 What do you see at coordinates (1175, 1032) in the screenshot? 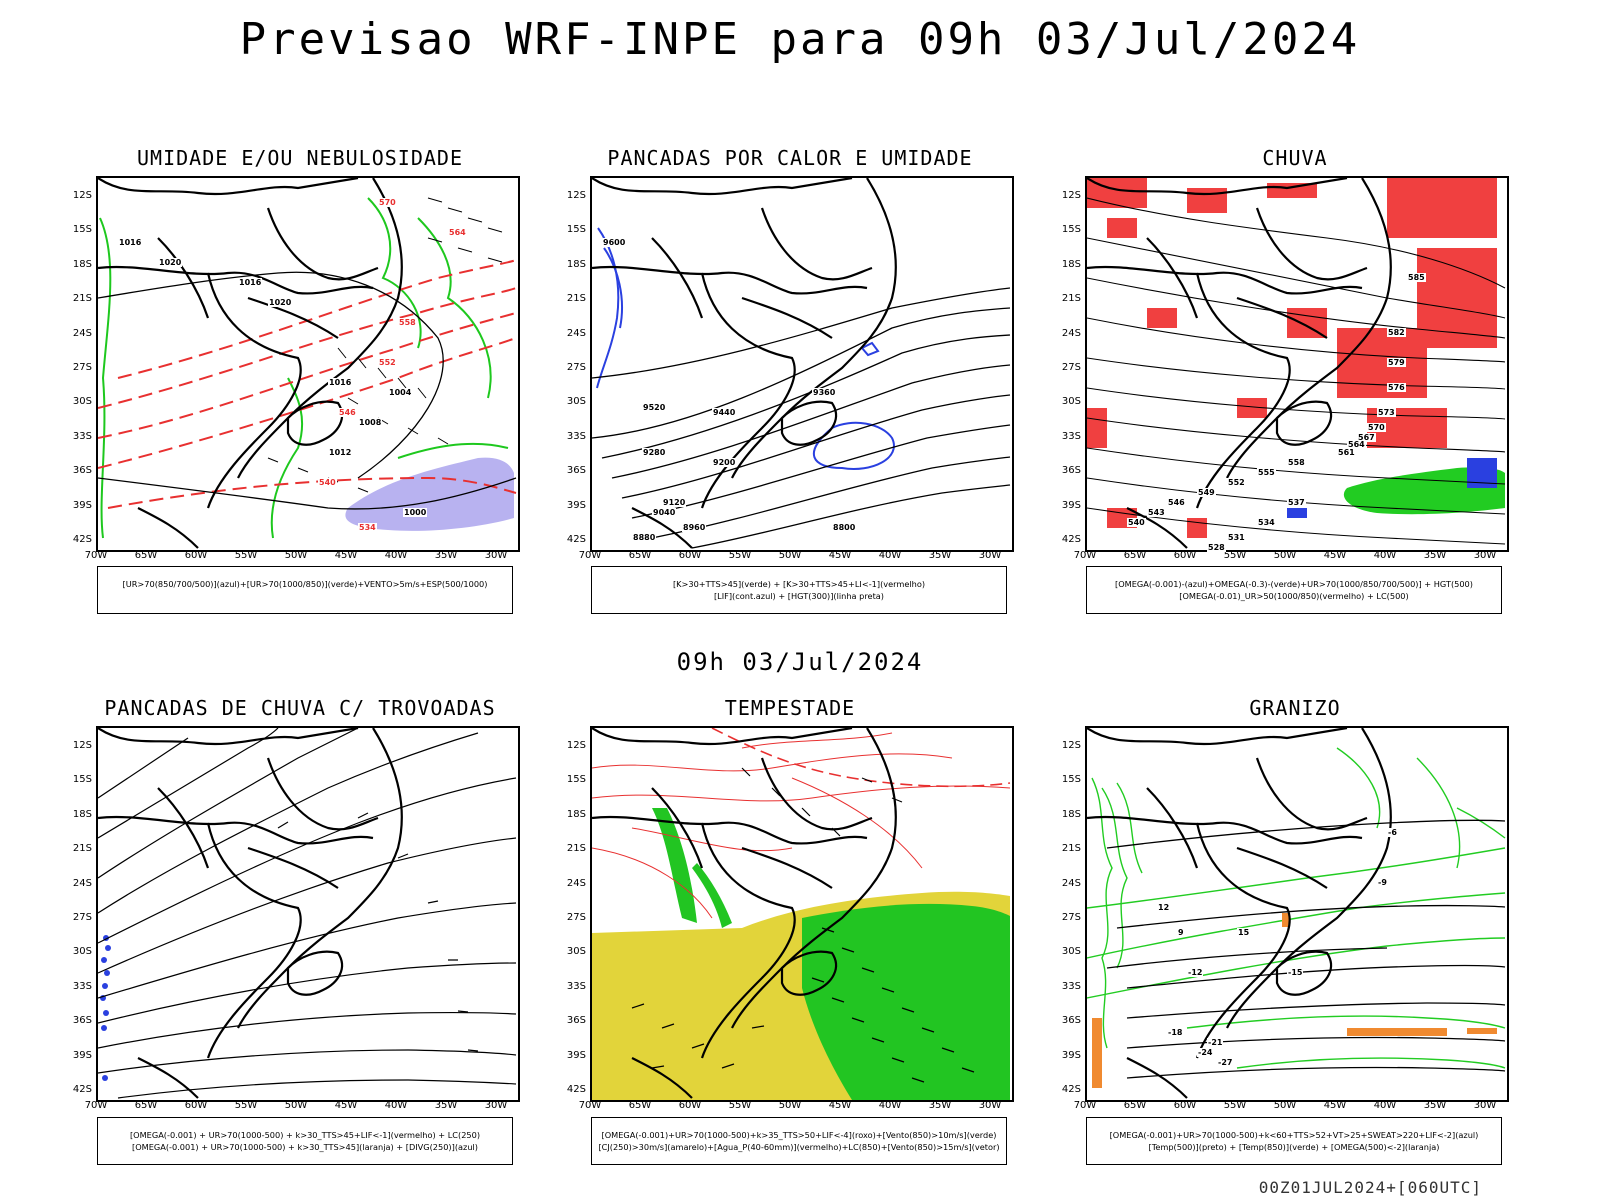
I see `contour-label: -18` at bounding box center [1175, 1032].